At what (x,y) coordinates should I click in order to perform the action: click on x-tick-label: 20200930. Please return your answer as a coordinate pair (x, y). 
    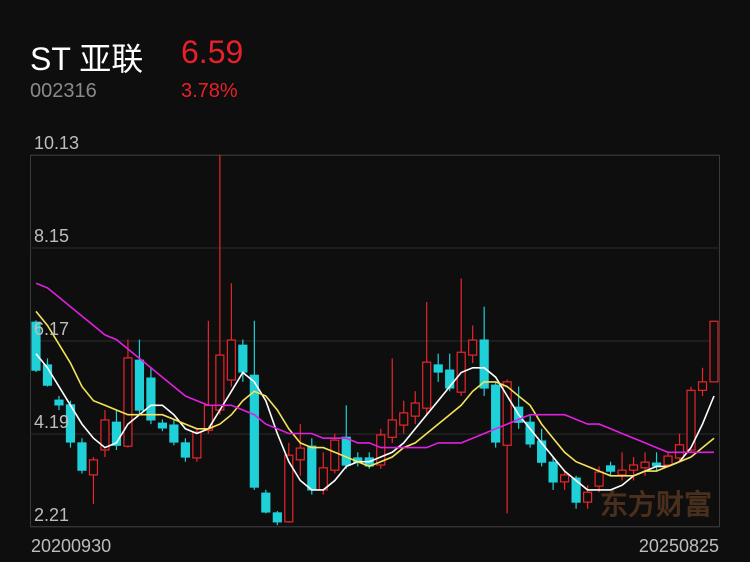
    Looking at the image, I should click on (71, 546).